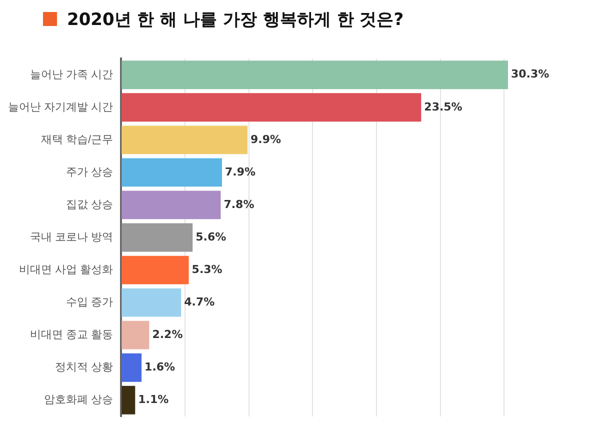 The height and width of the screenshot is (431, 610). I want to click on y-tick-label: 주가 상승, so click(90, 172).